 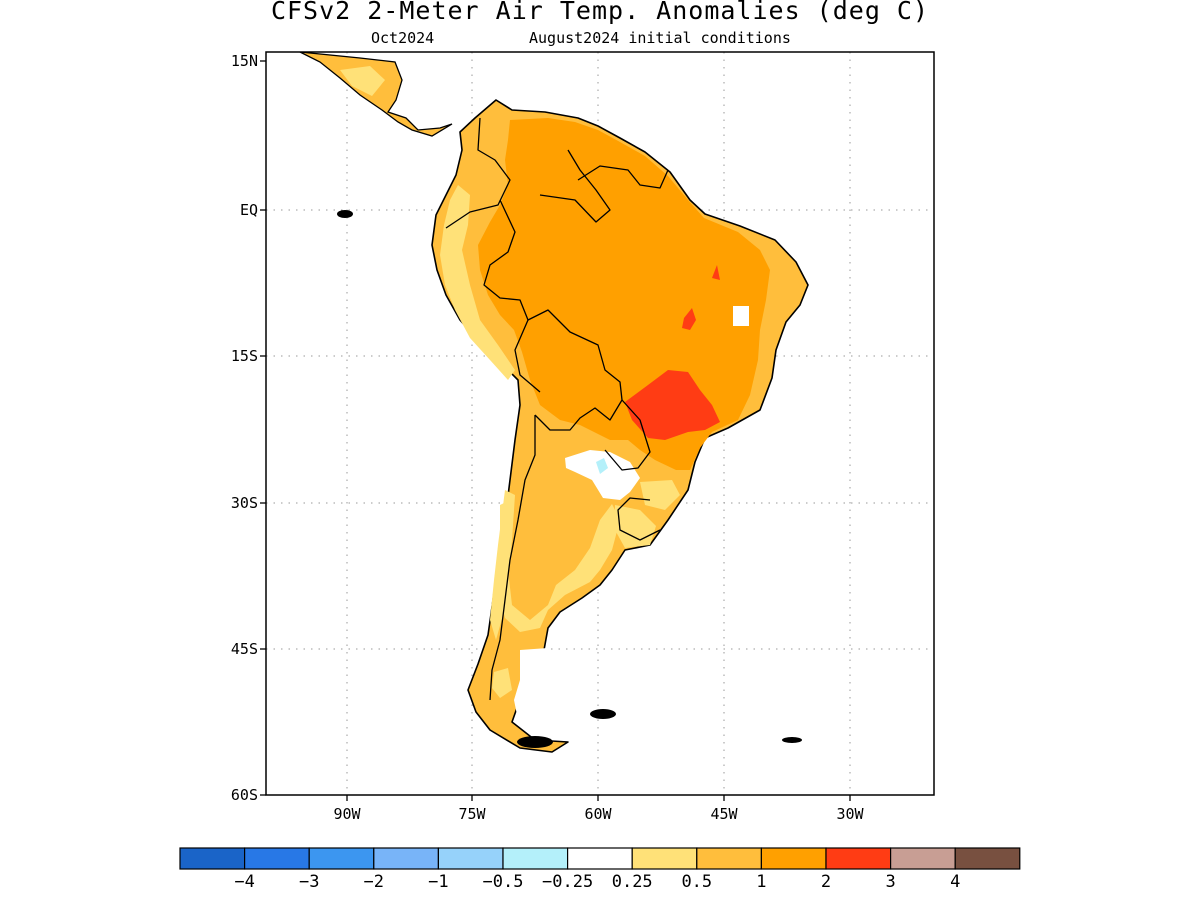 I want to click on valid-month: Oct2024, so click(x=403, y=38).